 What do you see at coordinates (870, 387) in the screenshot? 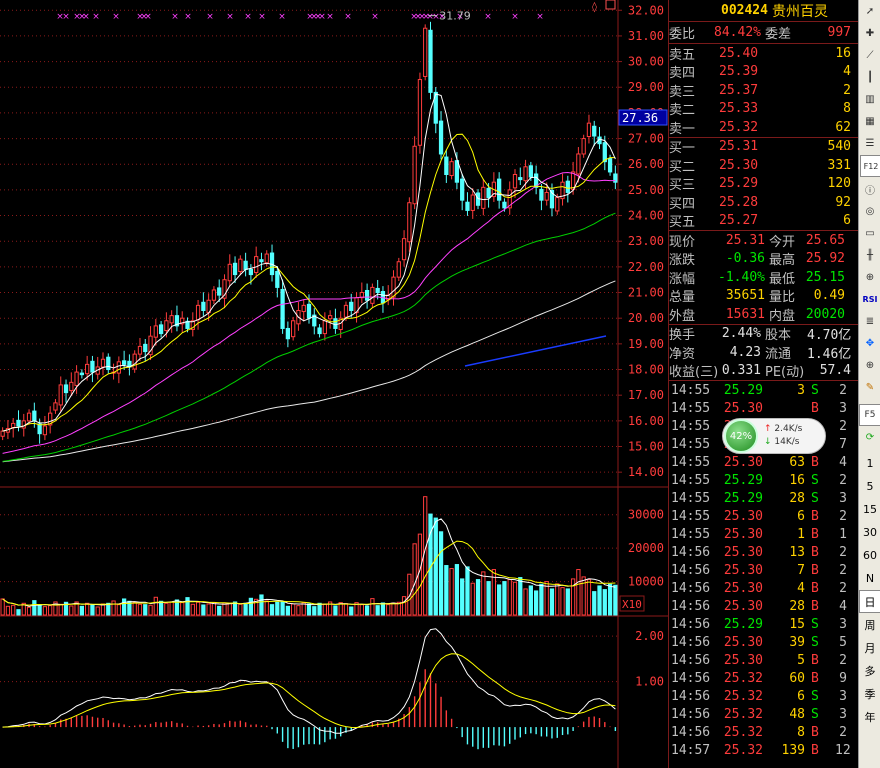
I see `draw-icon: ✎` at bounding box center [870, 387].